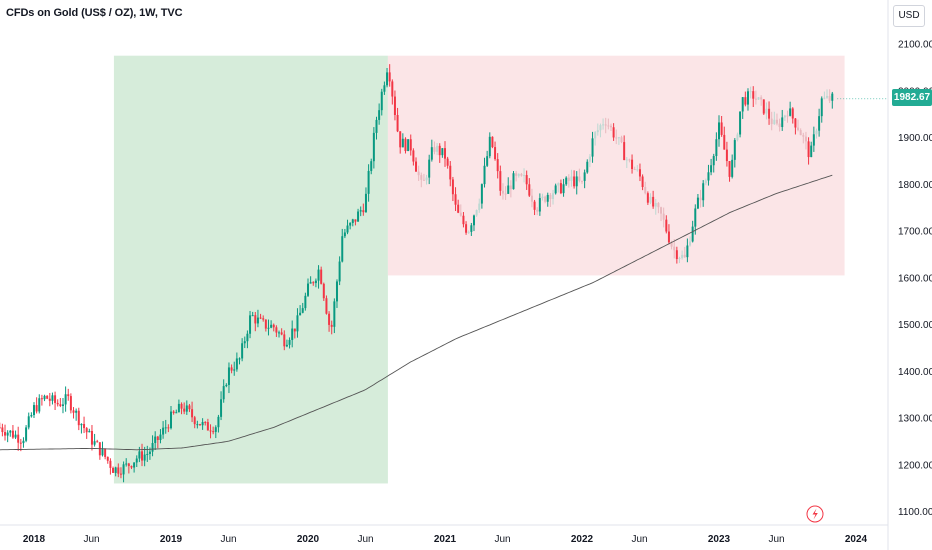  What do you see at coordinates (34, 539) in the screenshot?
I see `x-tick-label: 2018` at bounding box center [34, 539].